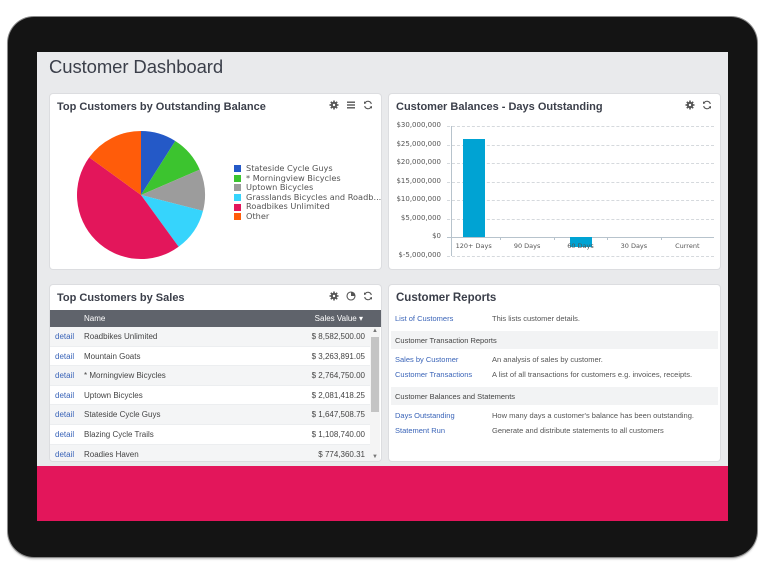 The image size is (768, 575). What do you see at coordinates (338, 318) in the screenshot?
I see `column-header-sales-value: Sales Value ▾` at bounding box center [338, 318].